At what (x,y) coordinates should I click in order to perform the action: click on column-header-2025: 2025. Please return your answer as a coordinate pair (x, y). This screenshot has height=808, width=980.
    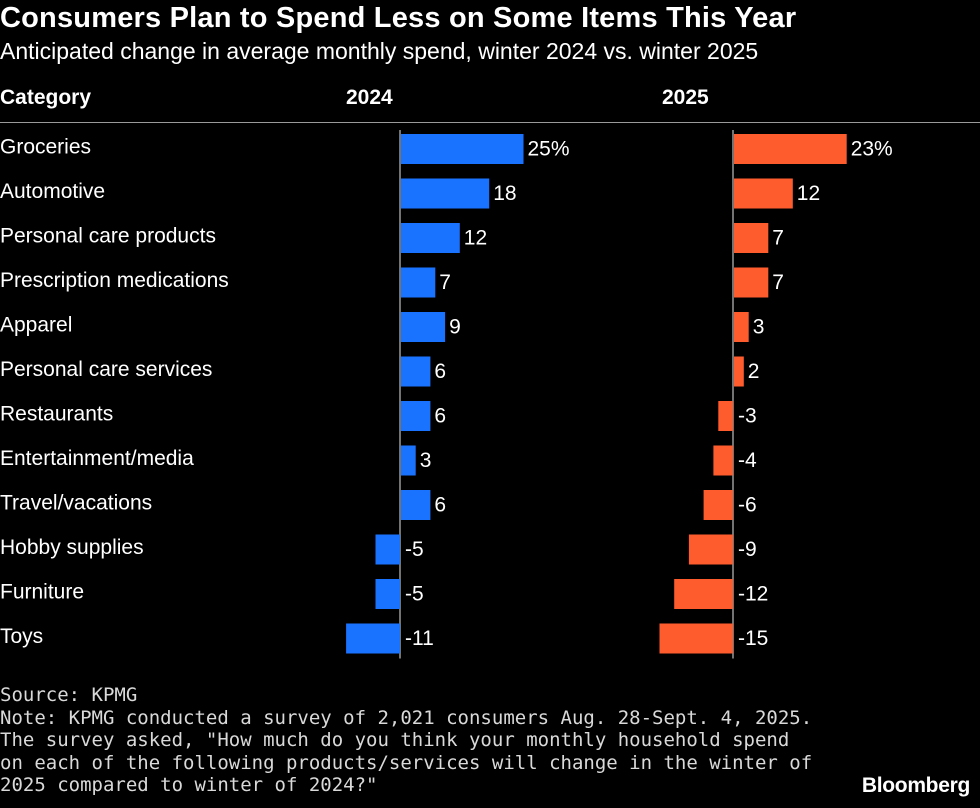
    Looking at the image, I should click on (685, 97).